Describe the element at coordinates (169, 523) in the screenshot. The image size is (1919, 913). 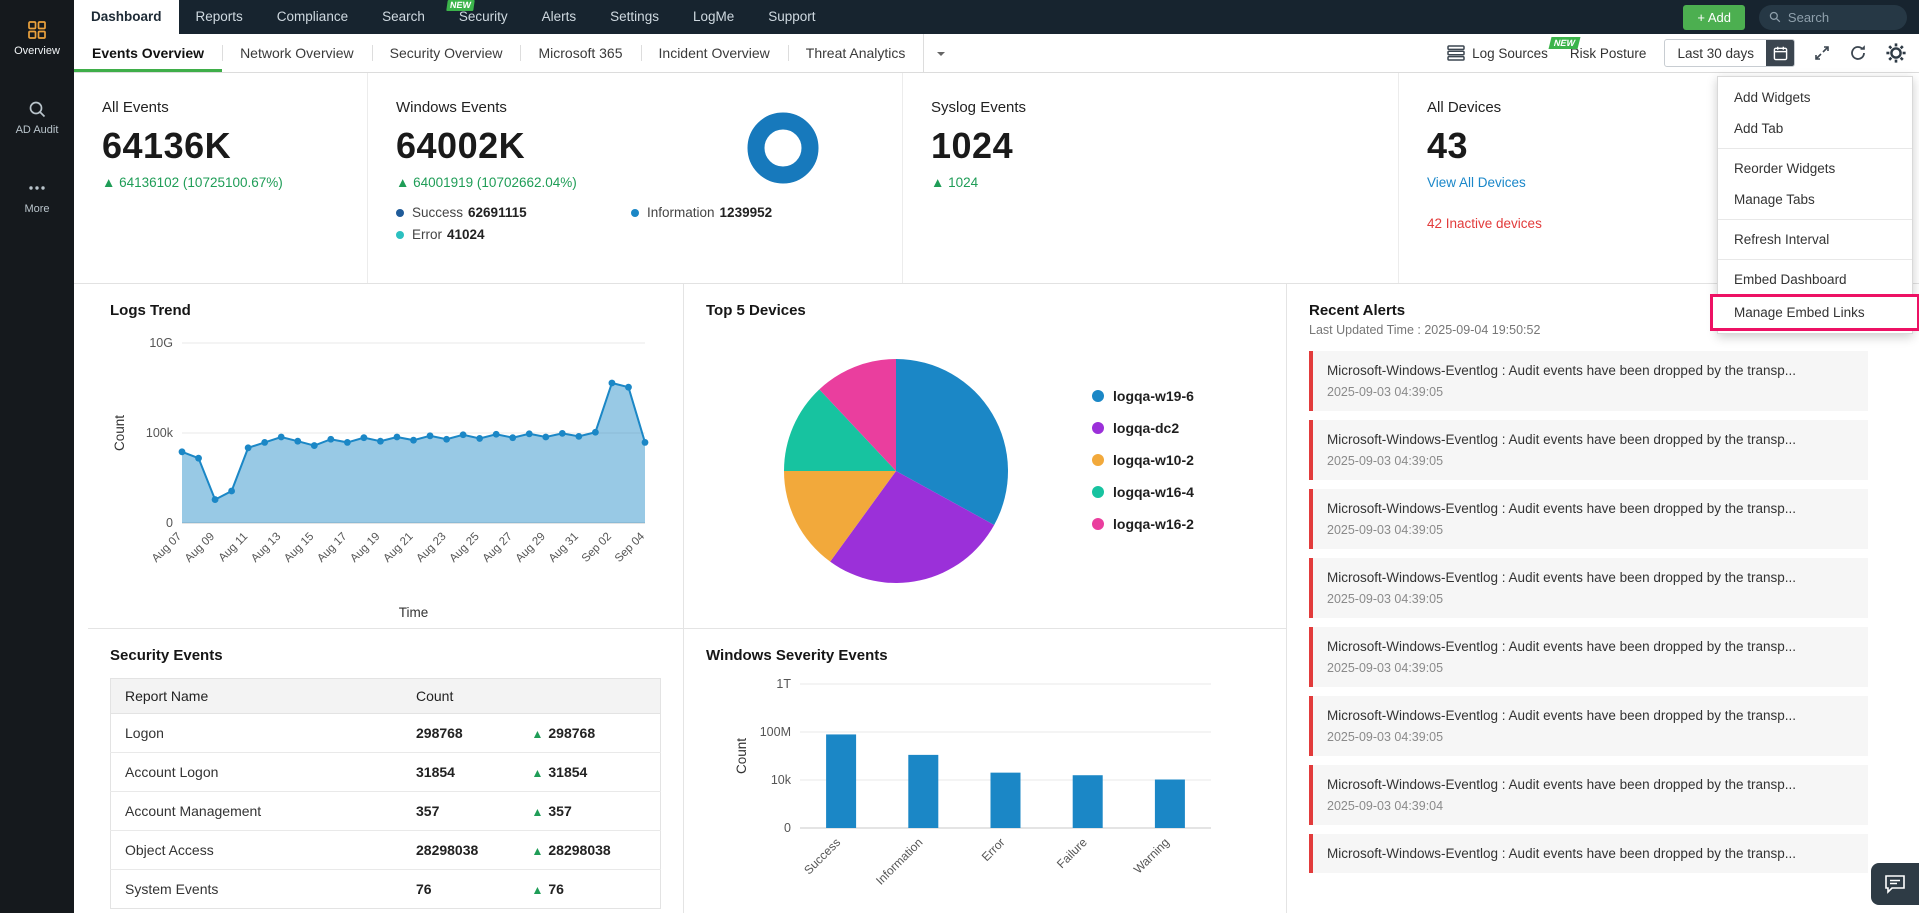
I see `svg-text: 0` at that location.